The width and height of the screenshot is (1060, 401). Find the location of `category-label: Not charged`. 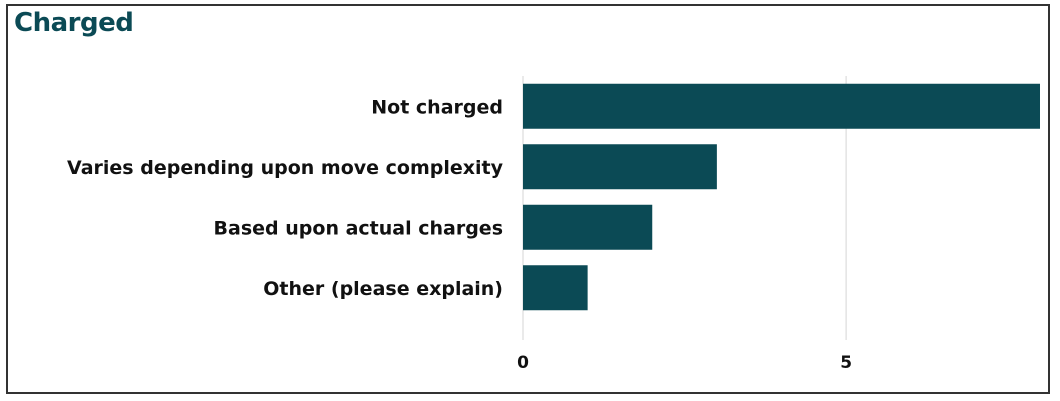

category-label: Not charged is located at coordinates (437, 107).